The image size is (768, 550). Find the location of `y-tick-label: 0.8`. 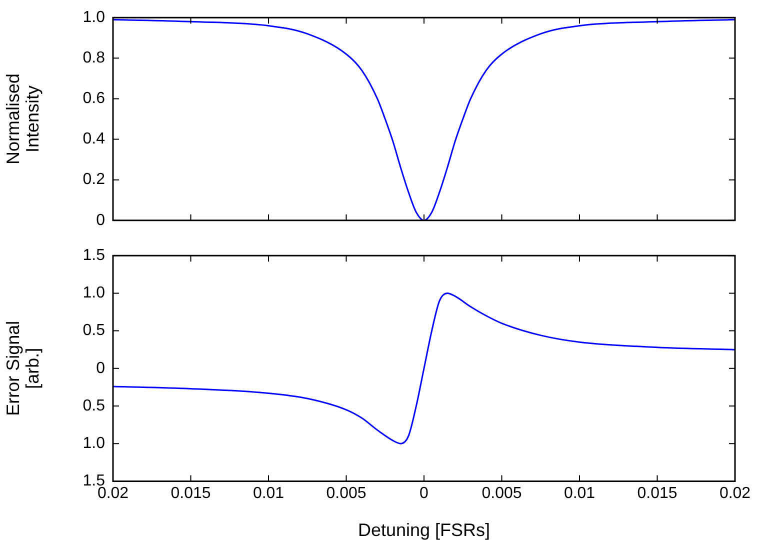

y-tick-label: 0.8 is located at coordinates (94, 58).